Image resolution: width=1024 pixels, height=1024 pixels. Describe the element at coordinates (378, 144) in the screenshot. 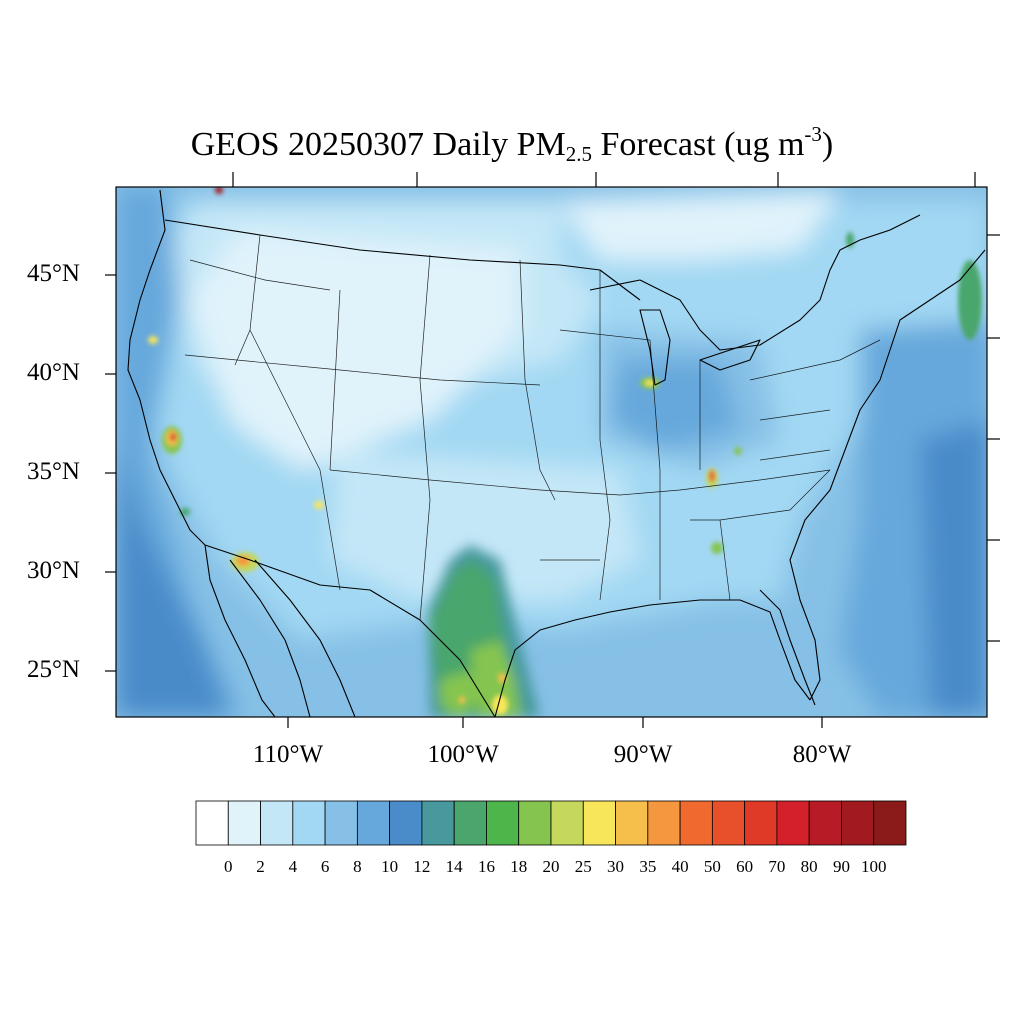

I see `title-prefix: GEOS 20250307 Daily PM` at that location.